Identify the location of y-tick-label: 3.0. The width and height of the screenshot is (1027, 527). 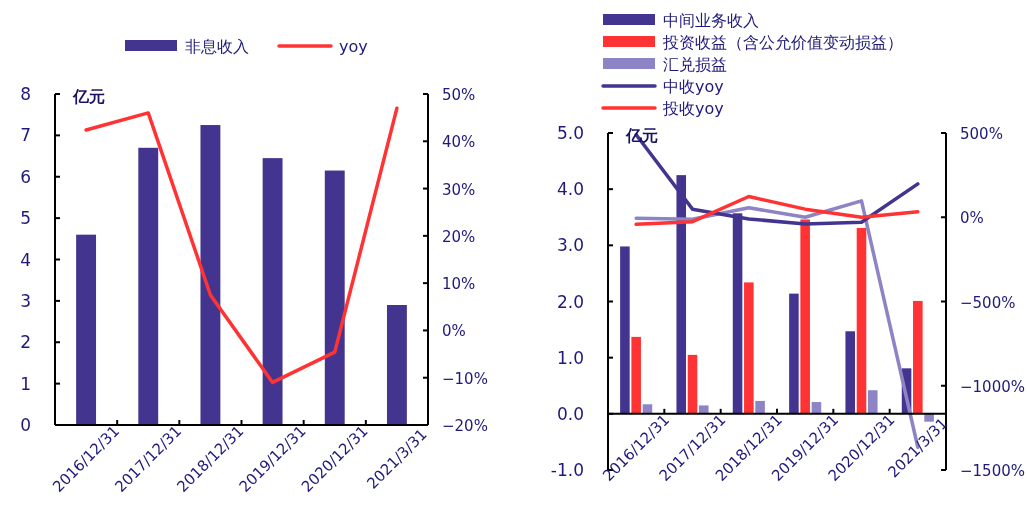
(570, 245).